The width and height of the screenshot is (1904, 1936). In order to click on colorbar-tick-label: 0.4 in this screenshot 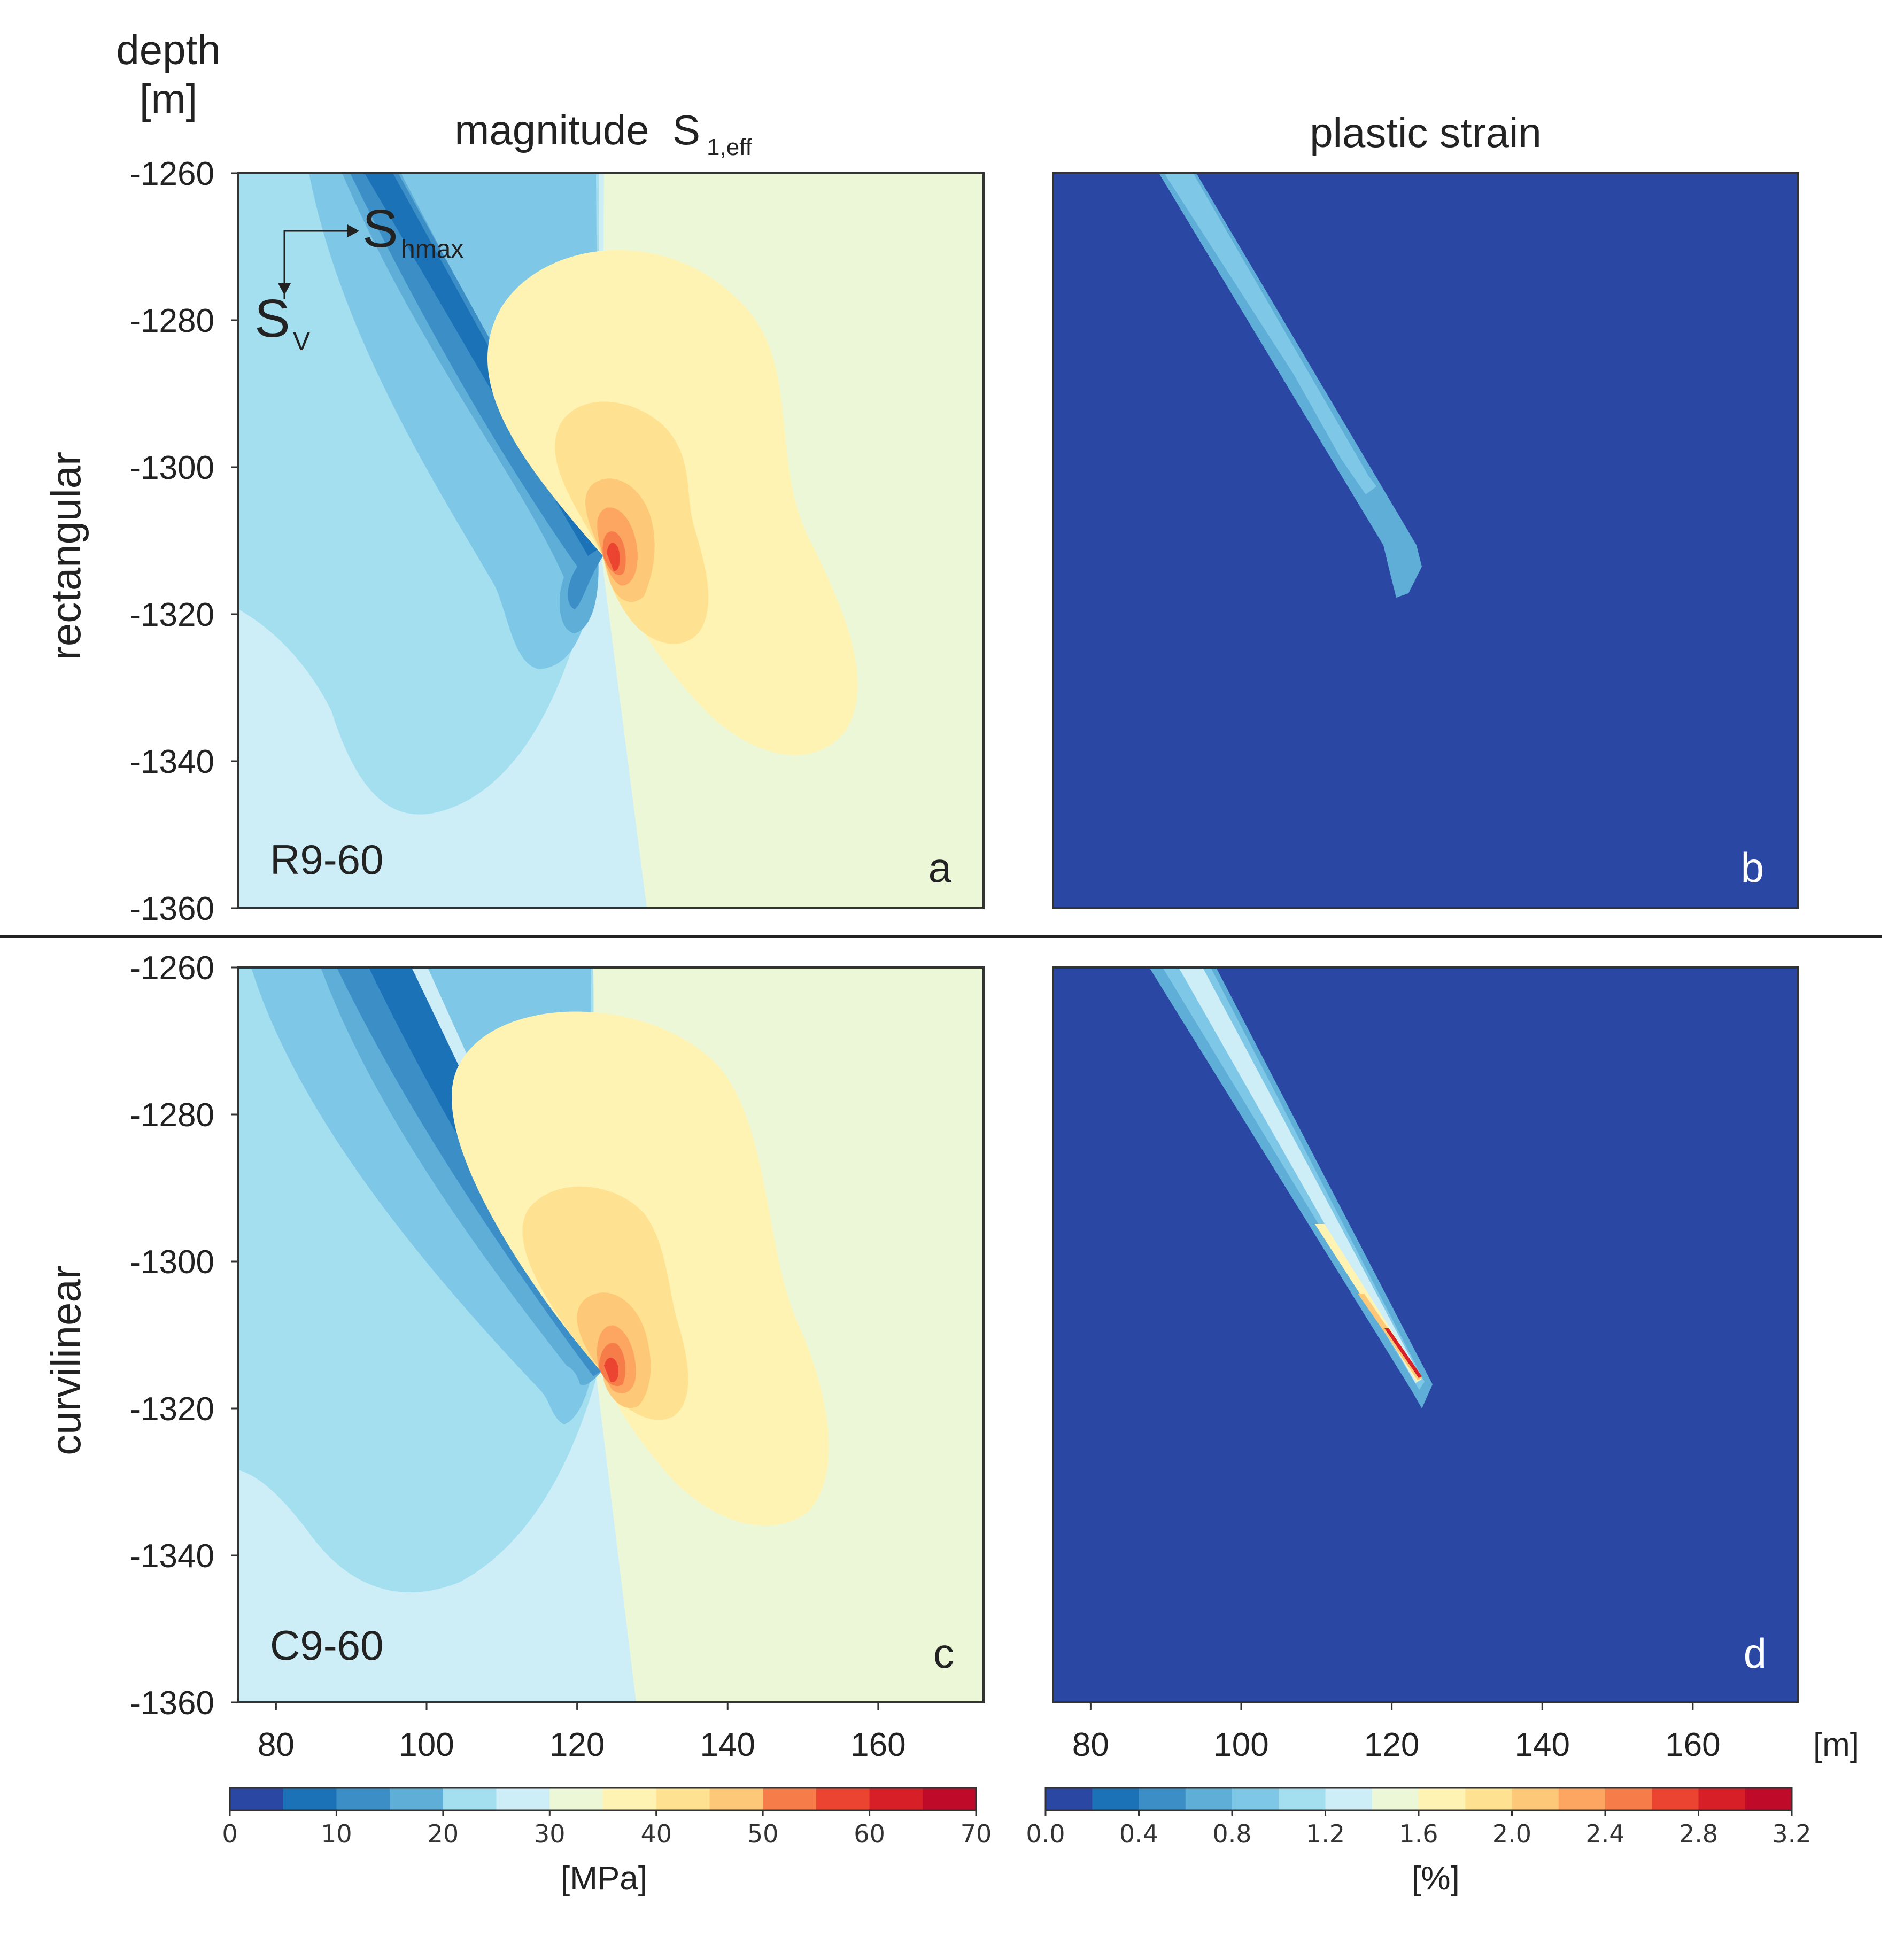, I will do `click(1138, 1833)`.